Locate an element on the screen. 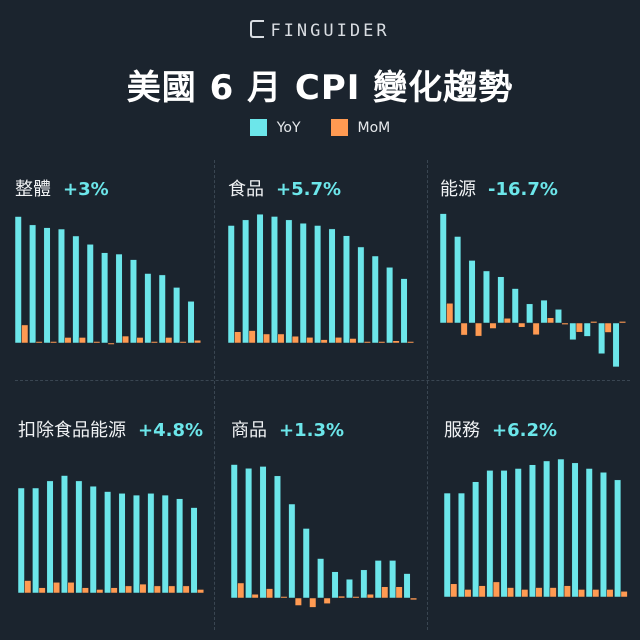  divider-horizontal is located at coordinates (322, 380).